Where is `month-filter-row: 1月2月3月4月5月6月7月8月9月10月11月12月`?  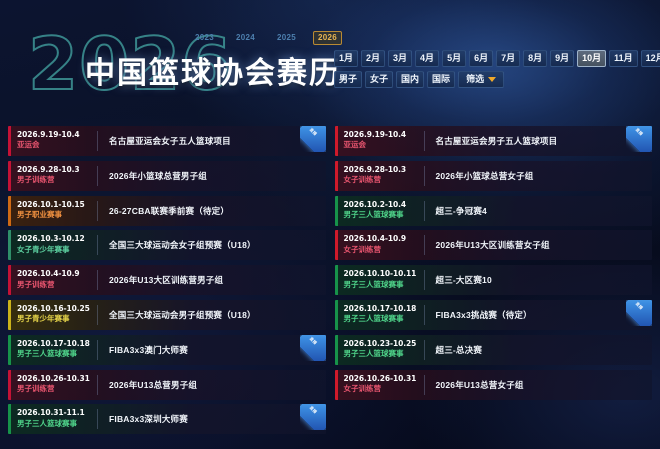 month-filter-row: 1月2月3月4月5月6月7月8月9月10月11月12月 is located at coordinates (497, 58).